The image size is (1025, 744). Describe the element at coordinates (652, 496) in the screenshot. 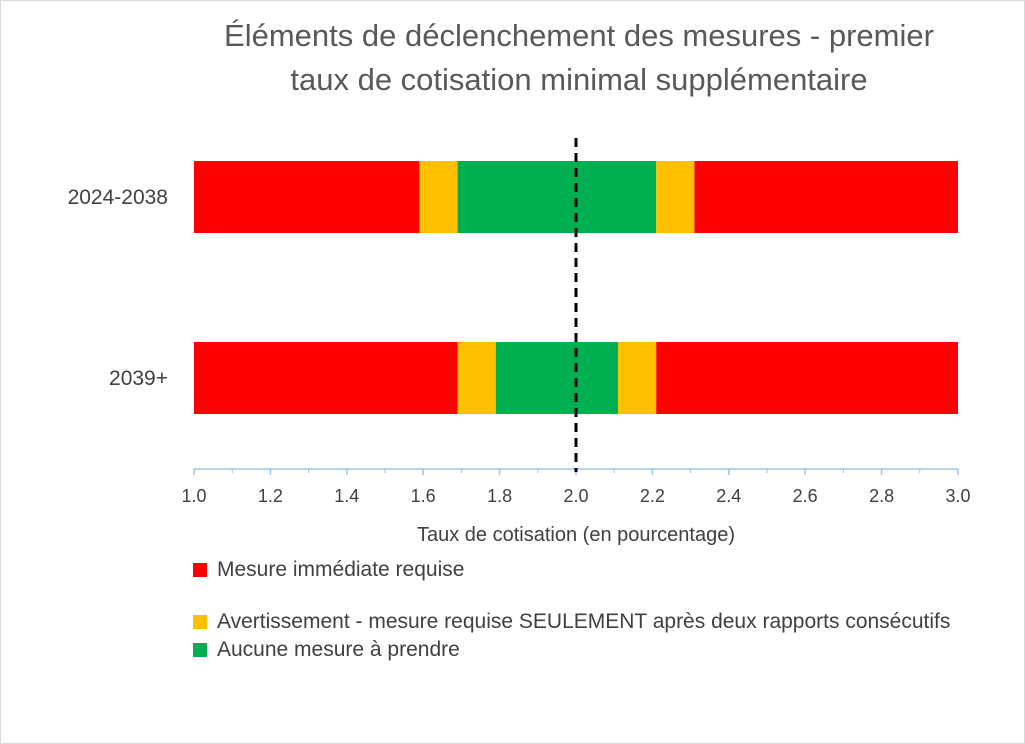

I see `x-tick-label: 2.2` at that location.